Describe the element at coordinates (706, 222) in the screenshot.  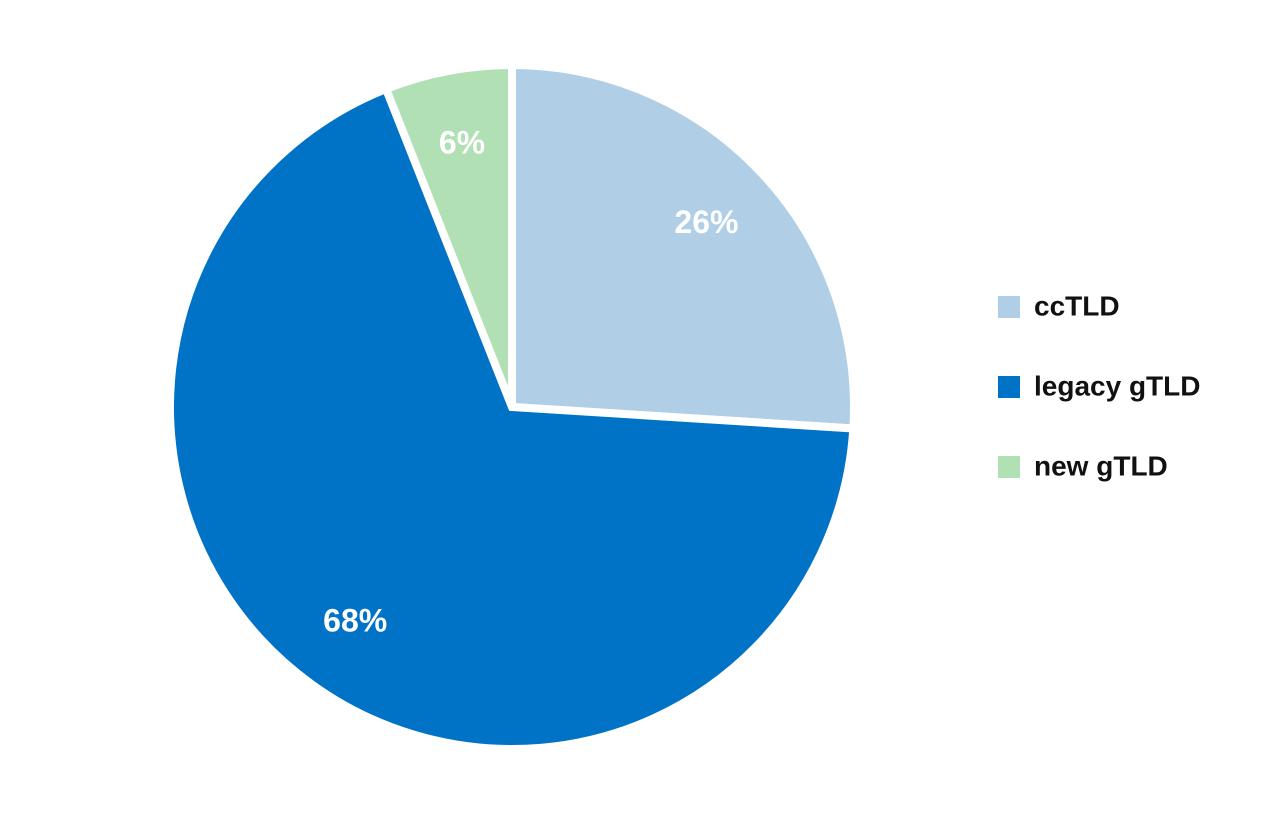
I see `value-label: 26%` at that location.